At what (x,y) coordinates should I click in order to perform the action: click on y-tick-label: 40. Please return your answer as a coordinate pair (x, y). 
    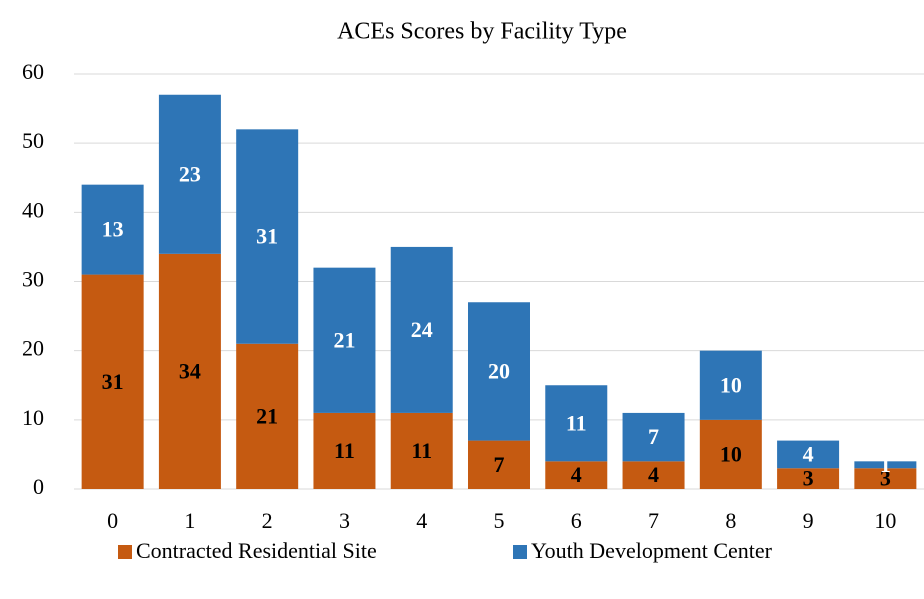
    Looking at the image, I should click on (33, 209).